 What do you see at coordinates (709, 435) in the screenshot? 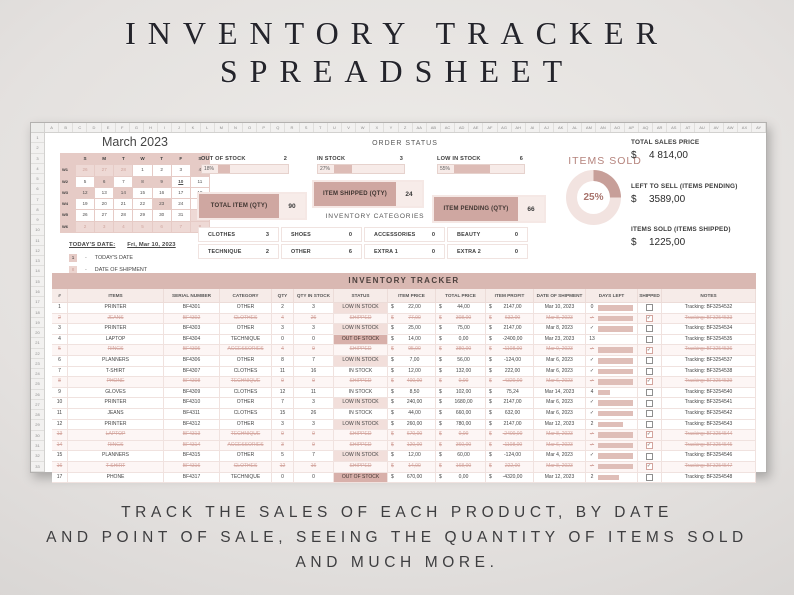
I see `cell-notes: Tracking: BF3254544` at bounding box center [709, 435].